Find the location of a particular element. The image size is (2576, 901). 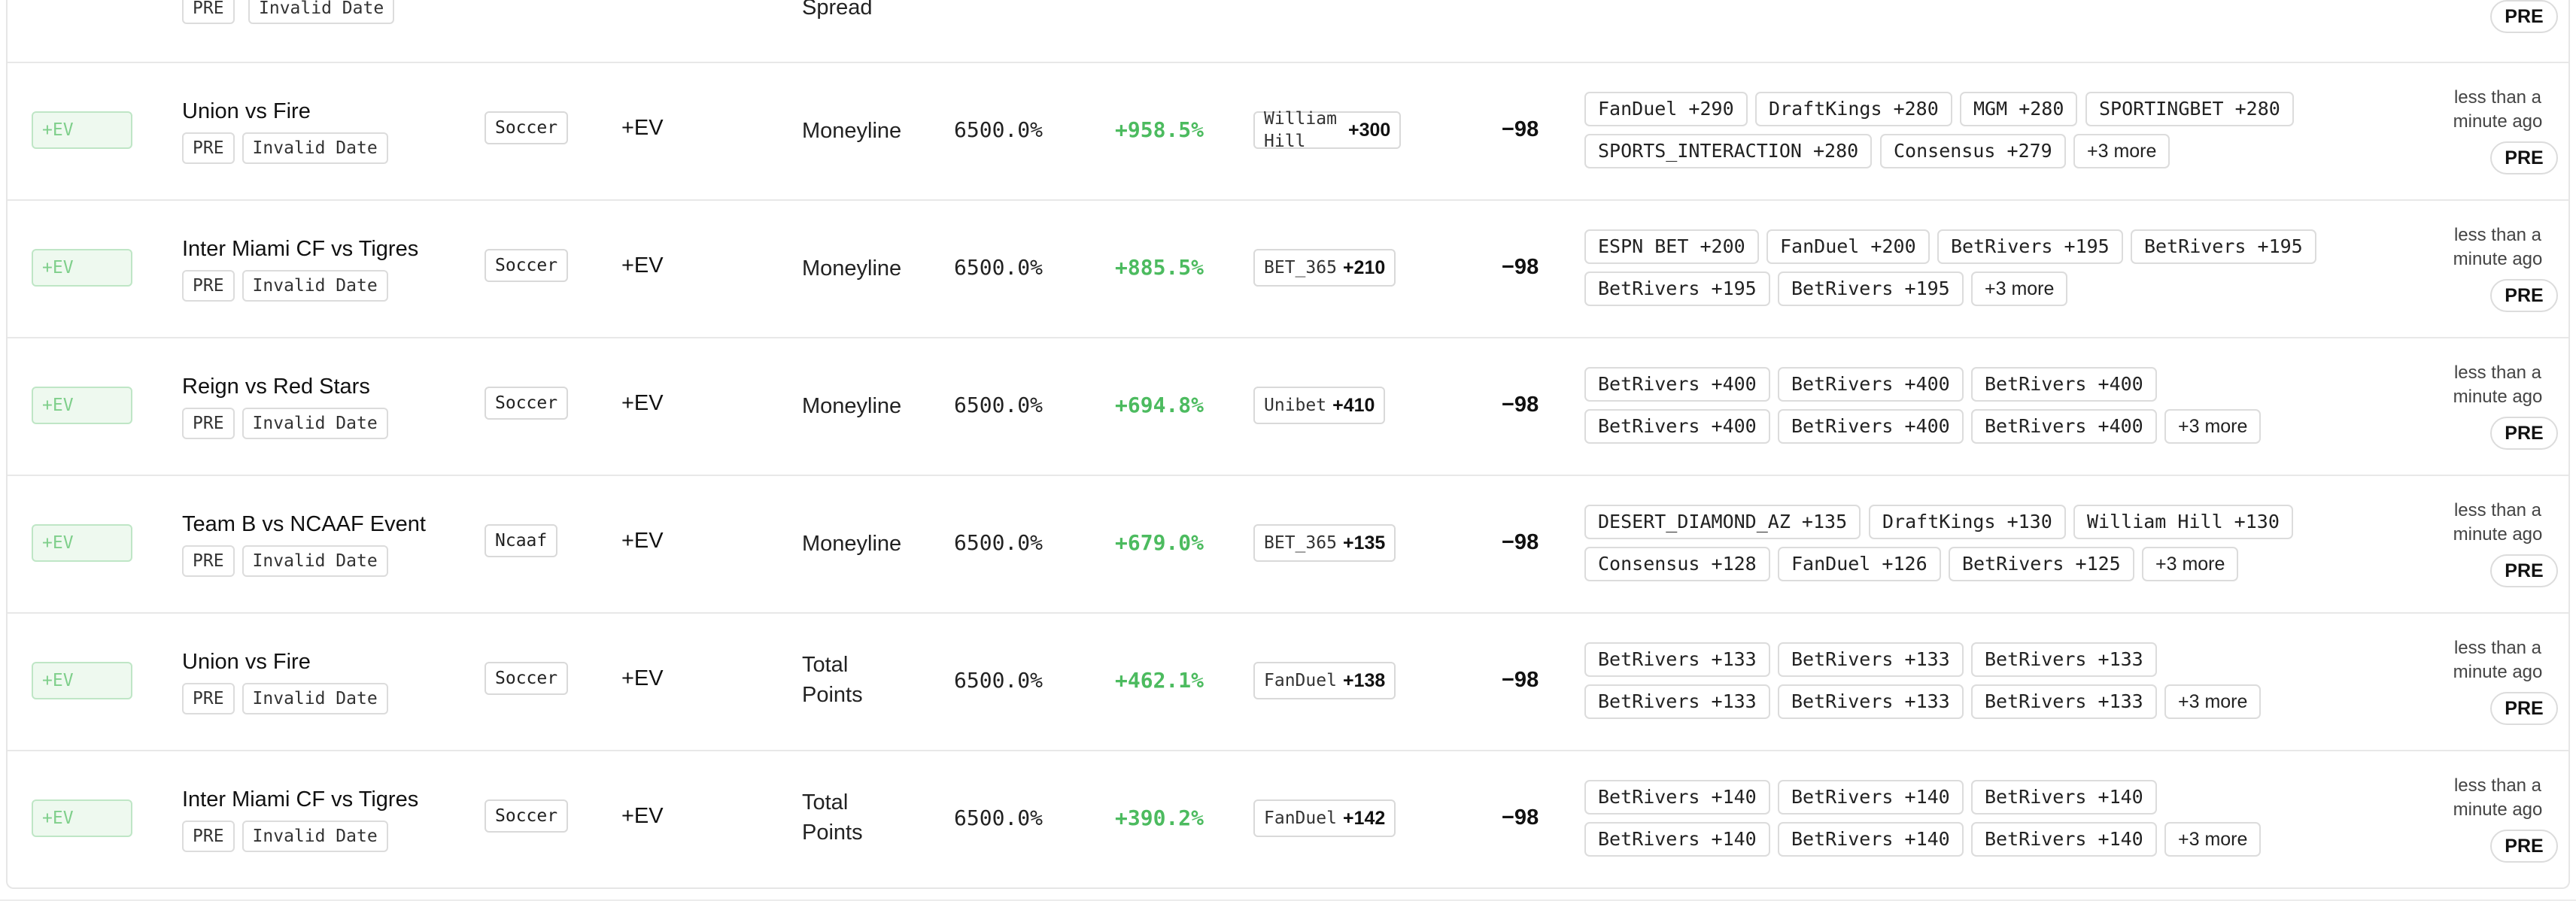

book-odds: +135 is located at coordinates (1364, 543).